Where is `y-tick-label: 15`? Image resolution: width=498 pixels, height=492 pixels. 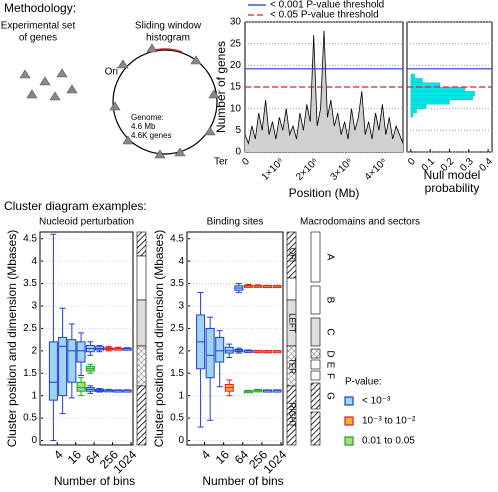 y-tick-label: 15 is located at coordinates (236, 87).